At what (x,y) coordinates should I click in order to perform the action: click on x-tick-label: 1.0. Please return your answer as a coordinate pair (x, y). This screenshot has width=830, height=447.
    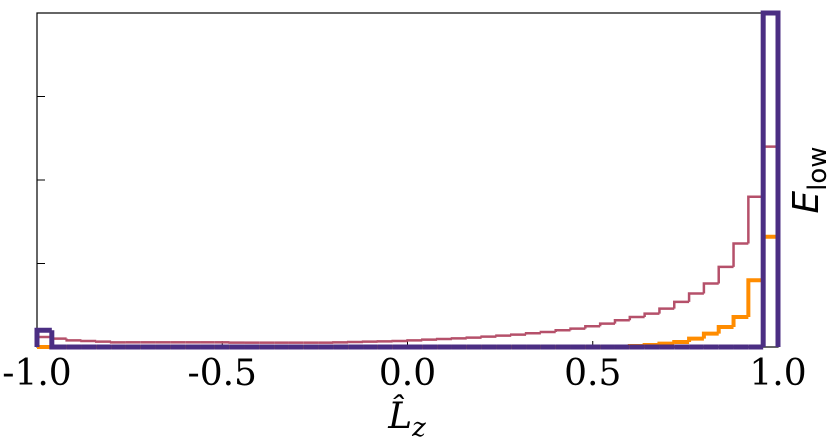
    Looking at the image, I should click on (777, 373).